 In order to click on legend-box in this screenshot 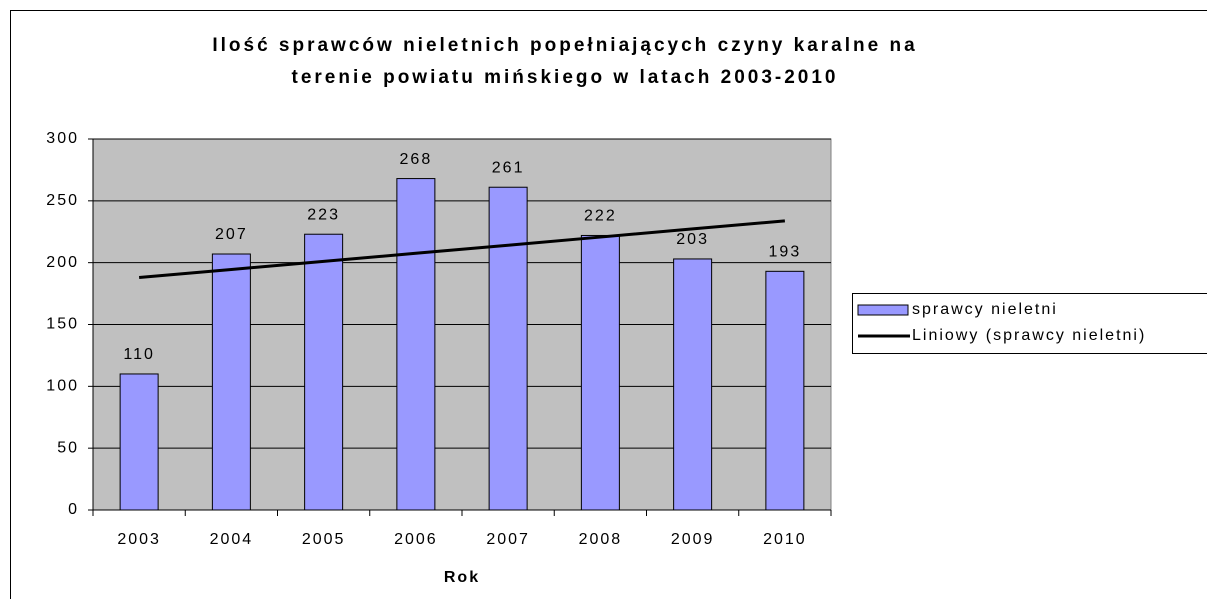, I will do `click(1029, 323)`.